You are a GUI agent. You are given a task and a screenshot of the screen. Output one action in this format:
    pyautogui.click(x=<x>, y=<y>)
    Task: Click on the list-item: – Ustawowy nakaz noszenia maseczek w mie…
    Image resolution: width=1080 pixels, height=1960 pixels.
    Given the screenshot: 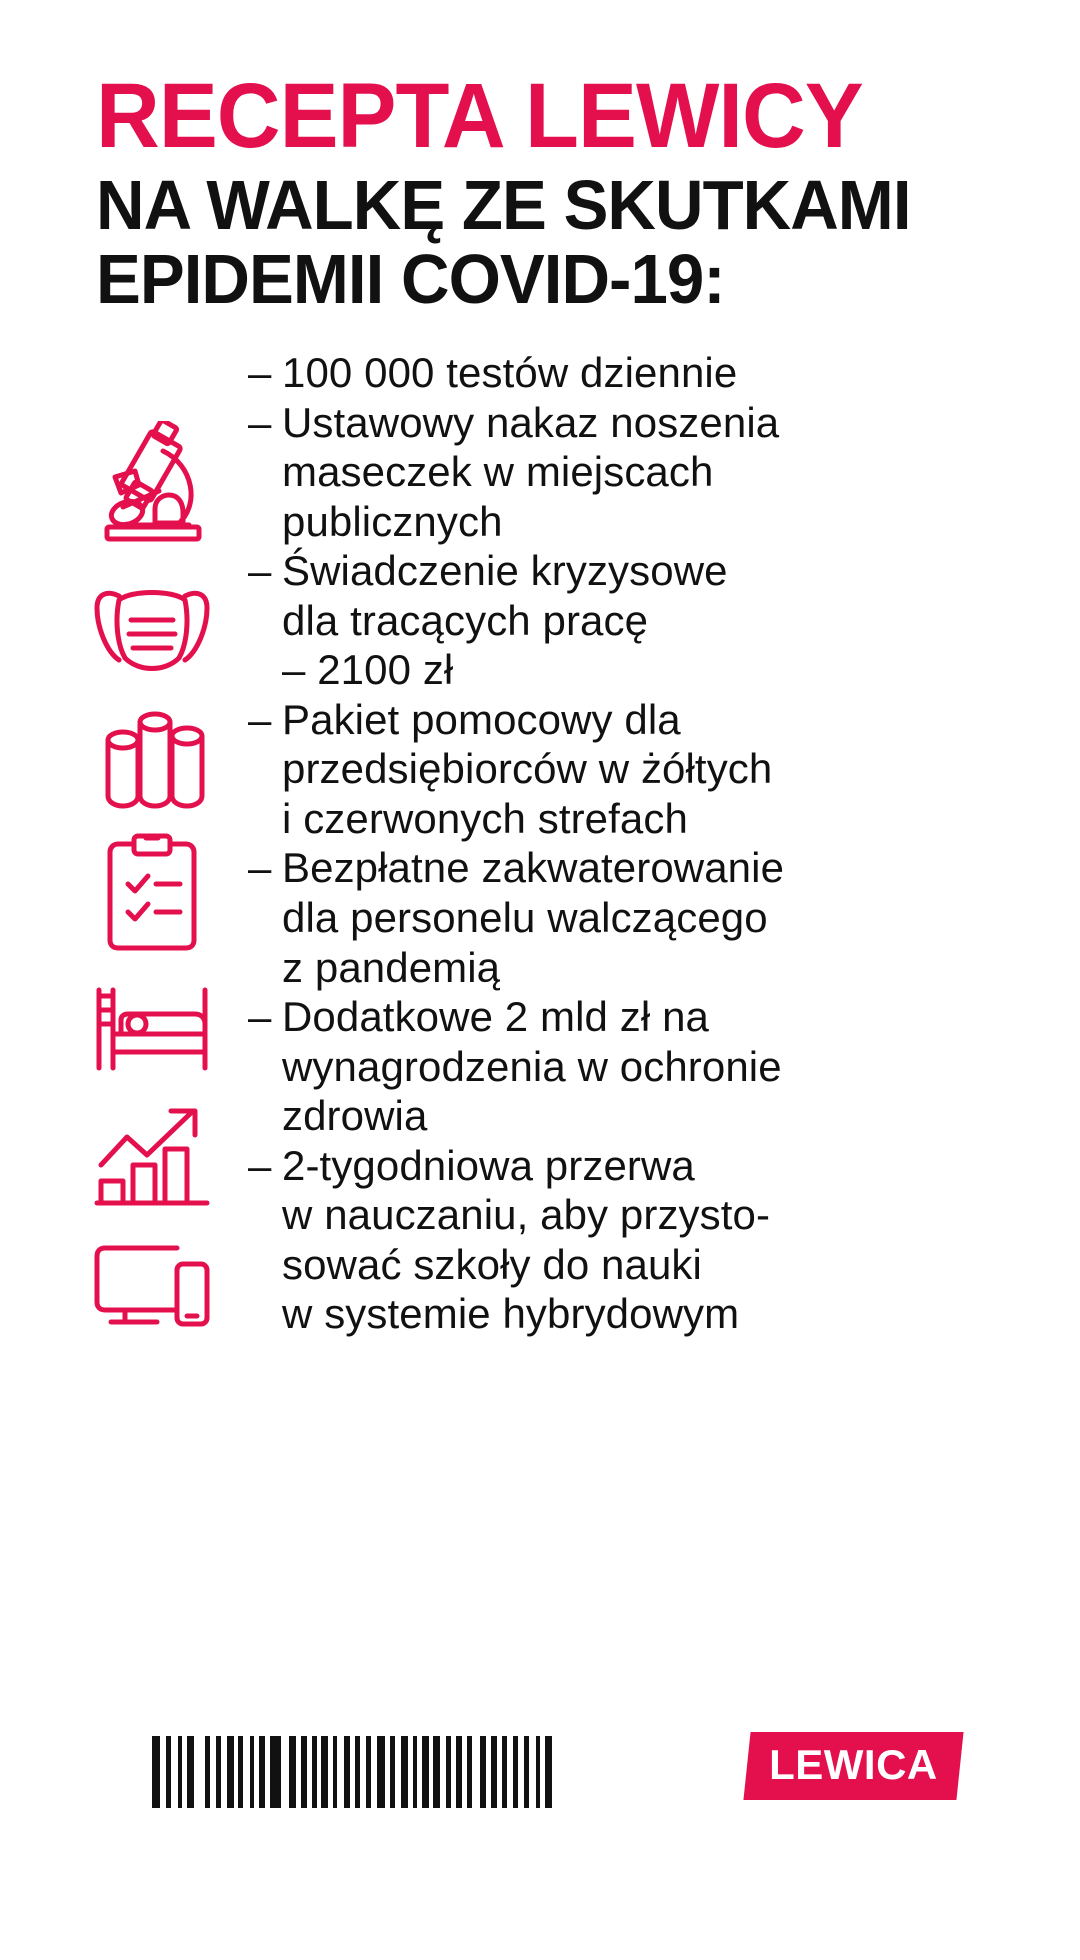 What is the action you would take?
    pyautogui.click(x=548, y=472)
    